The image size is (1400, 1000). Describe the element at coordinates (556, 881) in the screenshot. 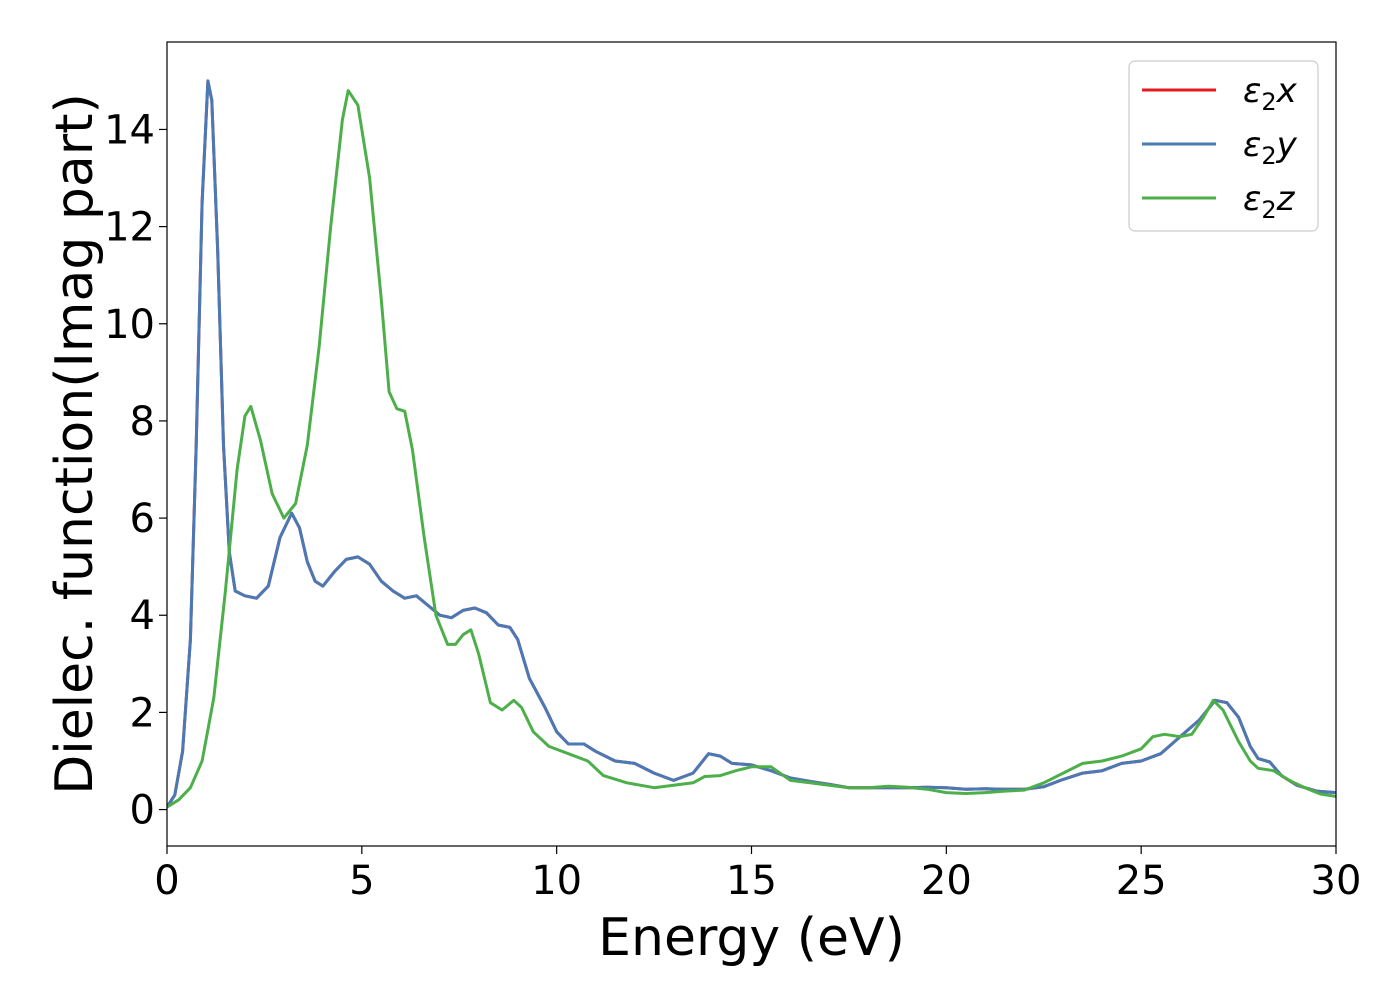

I see `x-tick-label: 10` at that location.